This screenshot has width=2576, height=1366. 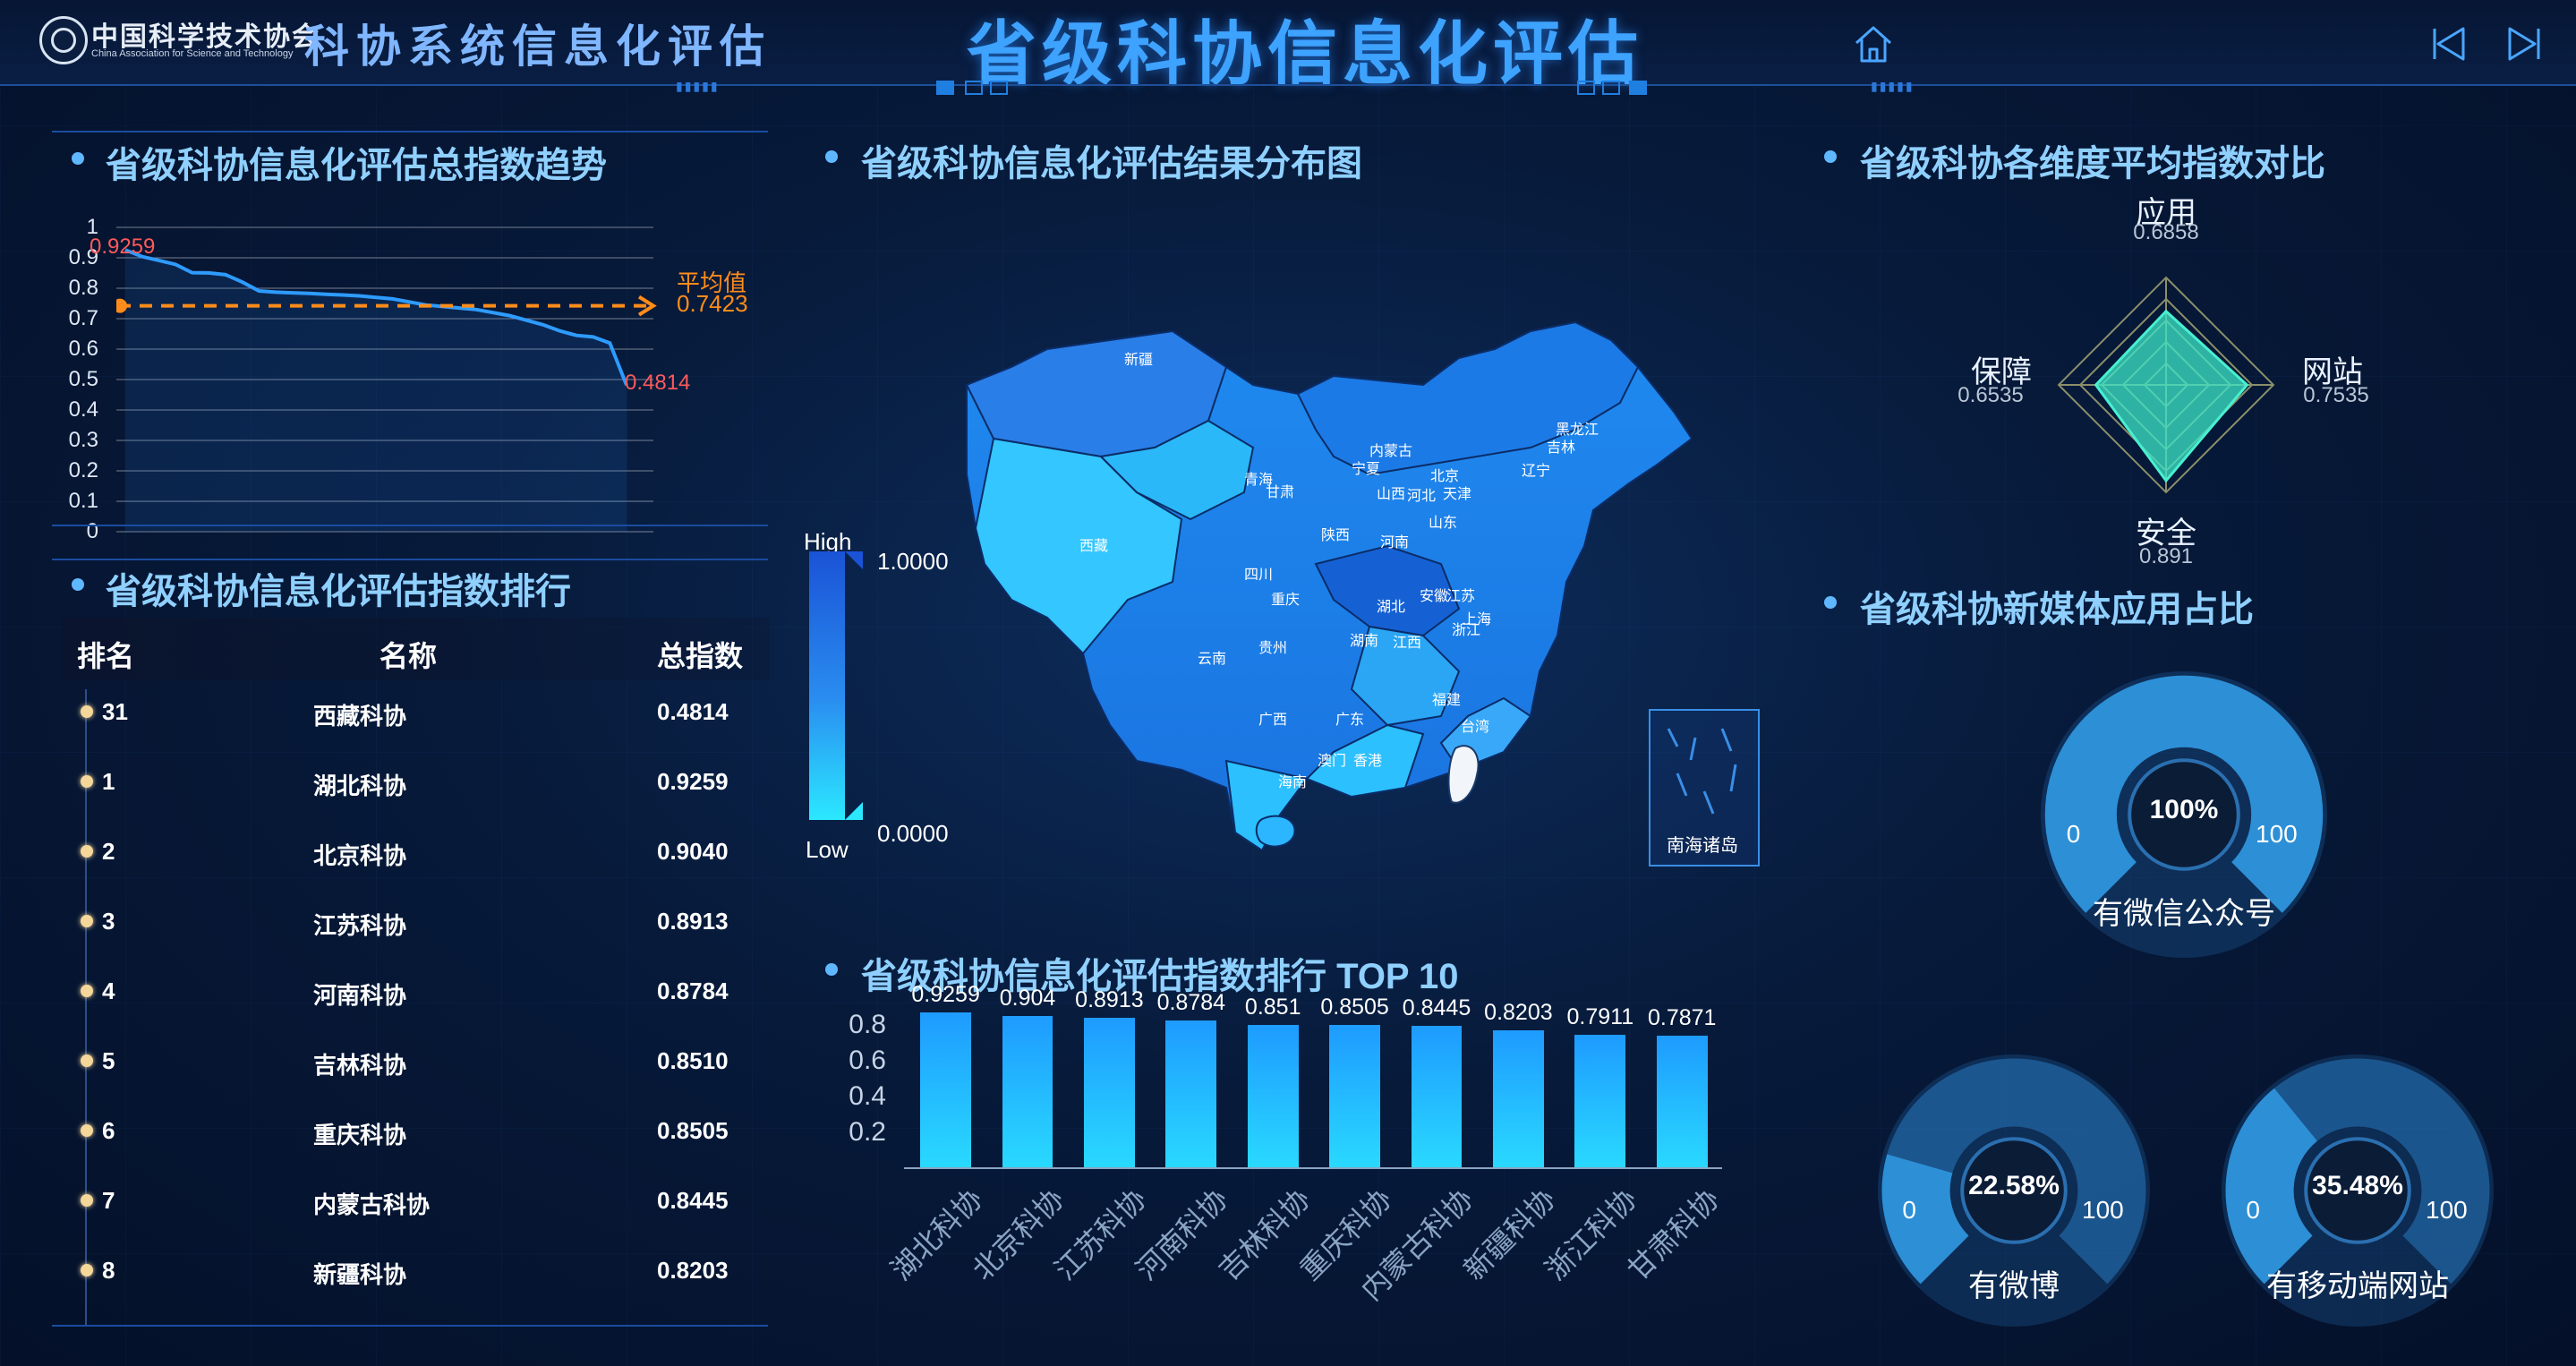 I want to click on name-cell: 河南科协, so click(x=360, y=995).